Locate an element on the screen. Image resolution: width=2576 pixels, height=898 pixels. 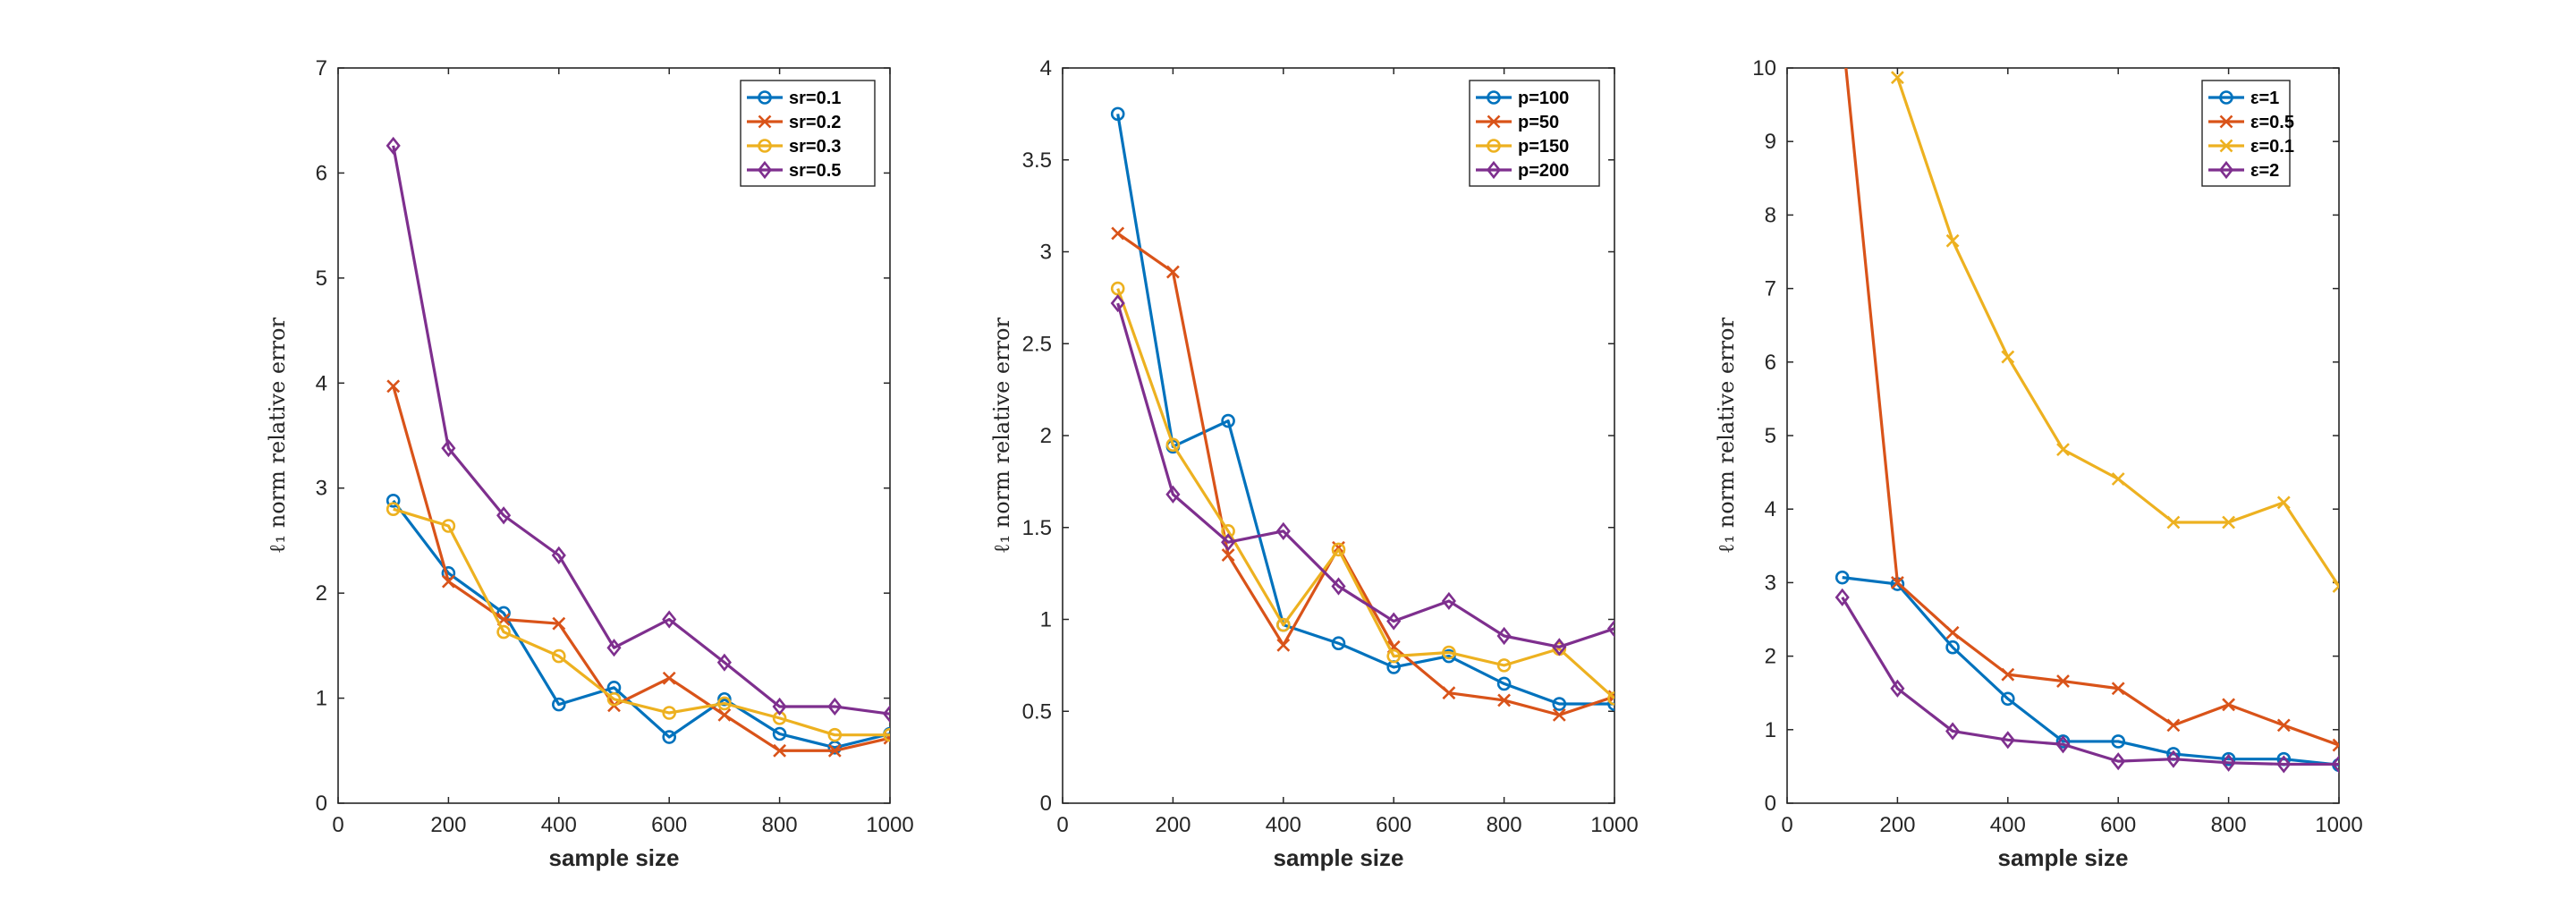
x-tick-label: 0 is located at coordinates (337, 825).